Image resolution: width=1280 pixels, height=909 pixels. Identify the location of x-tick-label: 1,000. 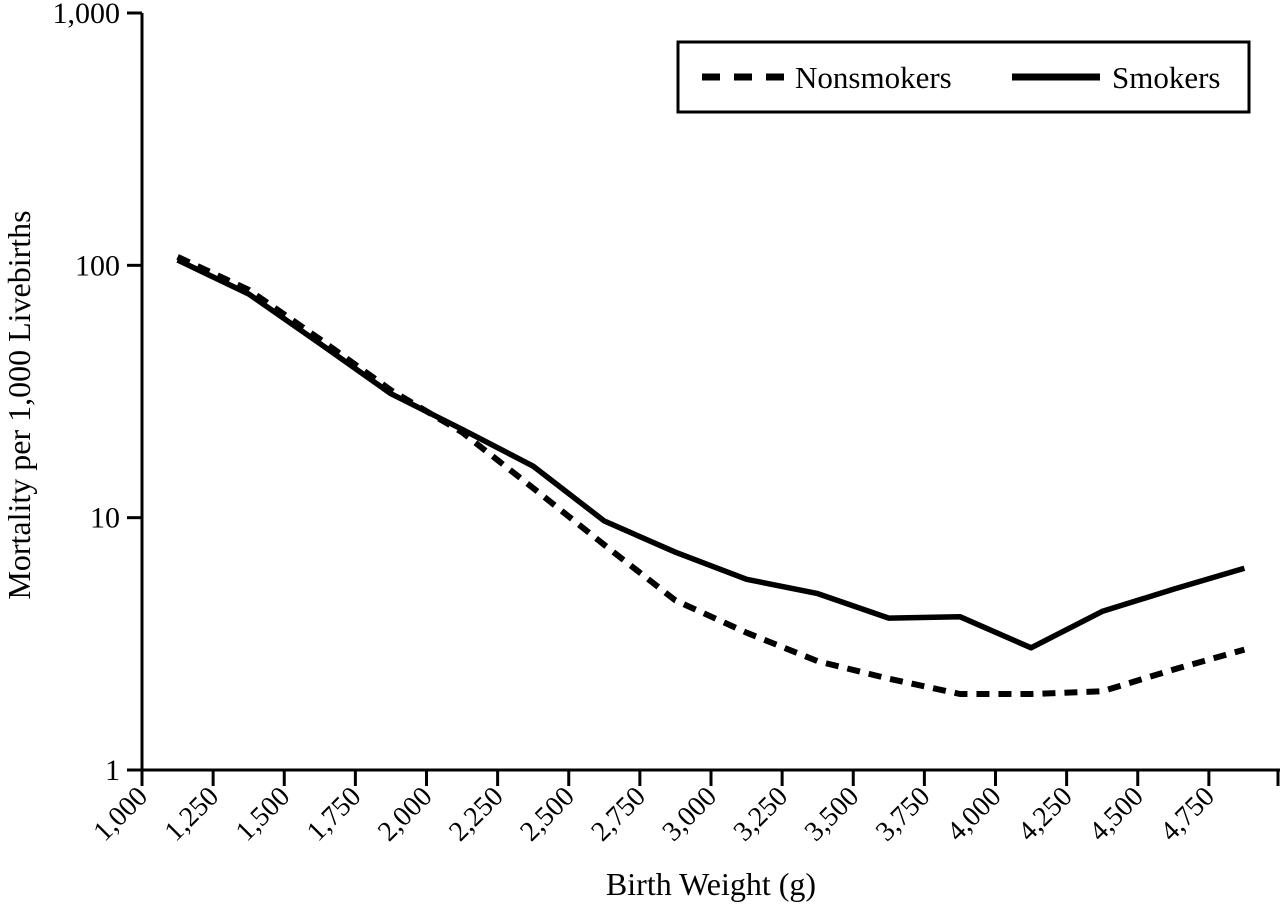
(120, 814).